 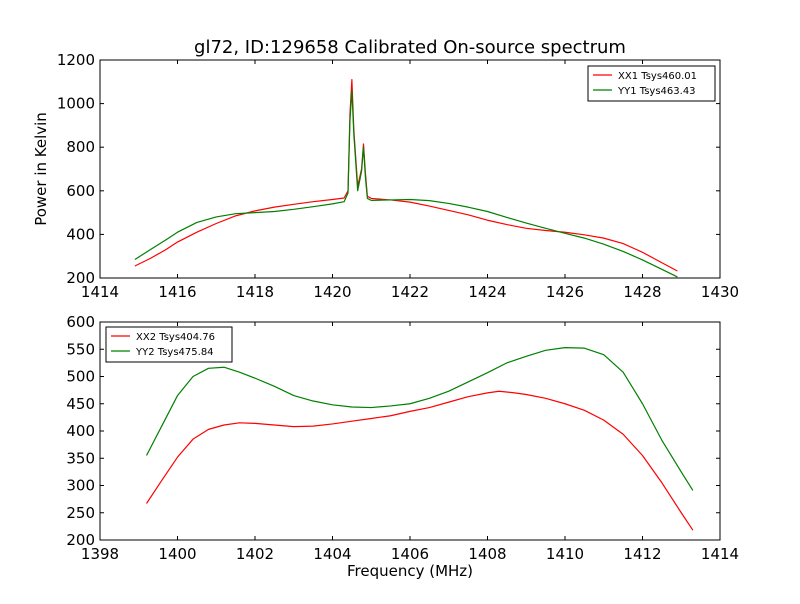 I want to click on y-tick-label: 300, so click(x=80, y=486).